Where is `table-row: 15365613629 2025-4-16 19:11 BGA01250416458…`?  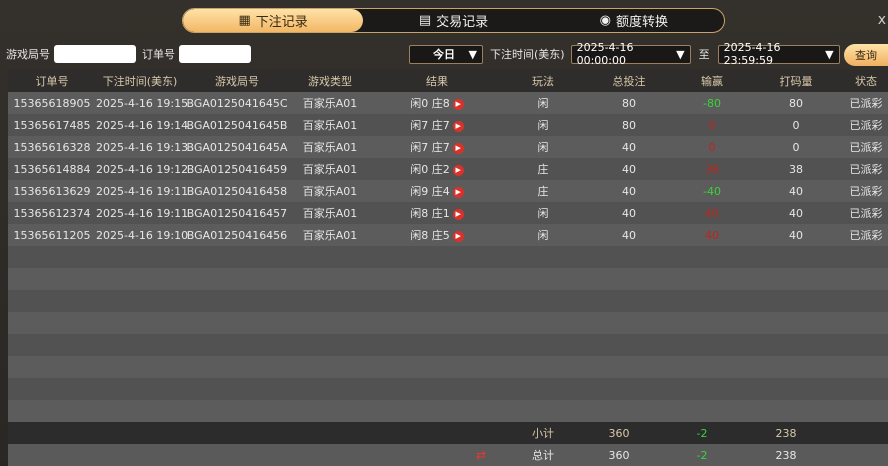
table-row: 15365613629 2025-4-16 19:11 BGA01250416458… is located at coordinates (448, 191).